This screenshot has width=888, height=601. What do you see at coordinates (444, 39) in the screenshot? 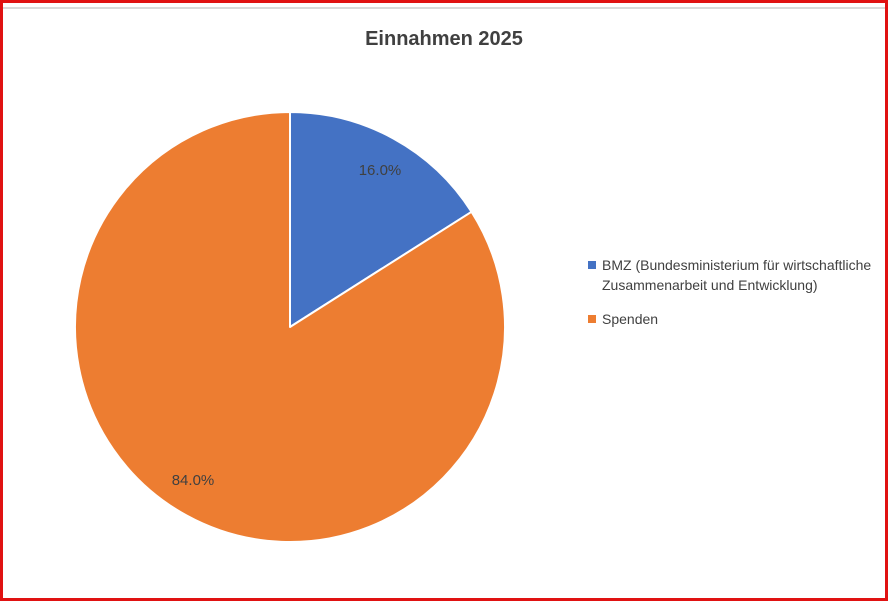
I see `chart-title: Einnahmen 2025` at bounding box center [444, 39].